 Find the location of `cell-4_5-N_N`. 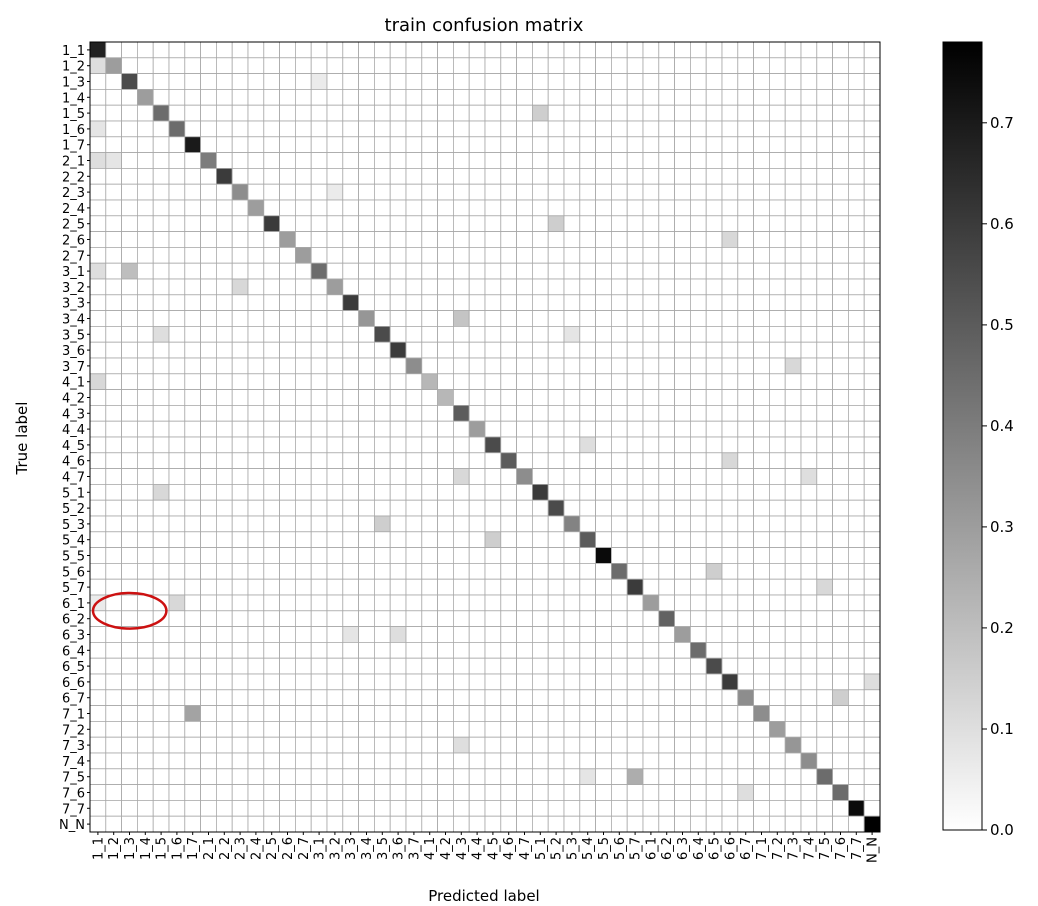

cell-4_5-N_N is located at coordinates (872, 445).